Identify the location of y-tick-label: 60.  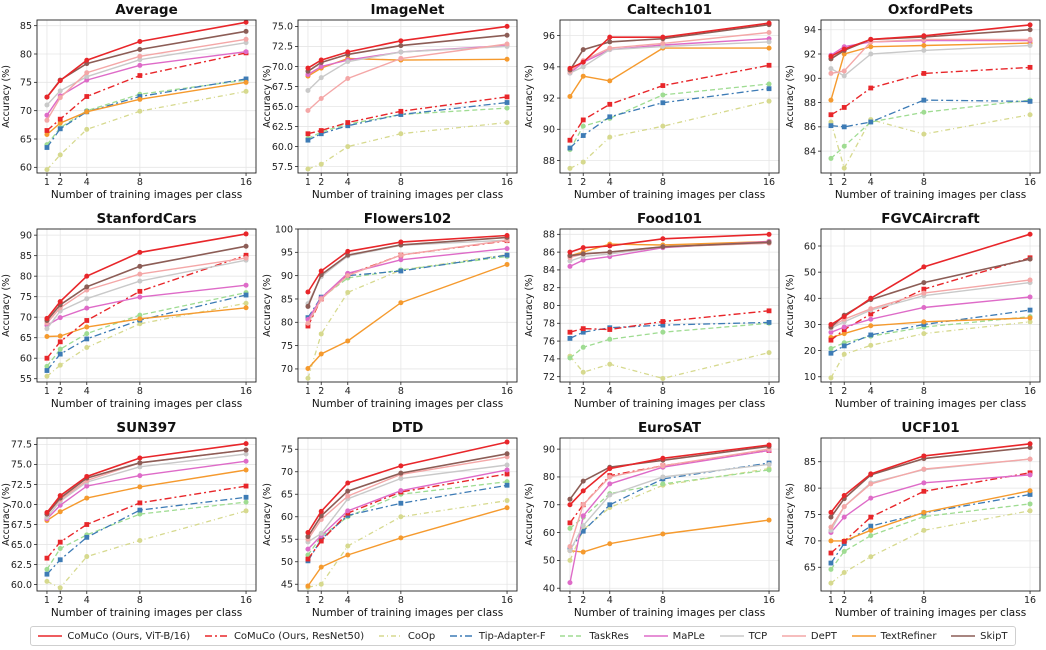
(26, 359).